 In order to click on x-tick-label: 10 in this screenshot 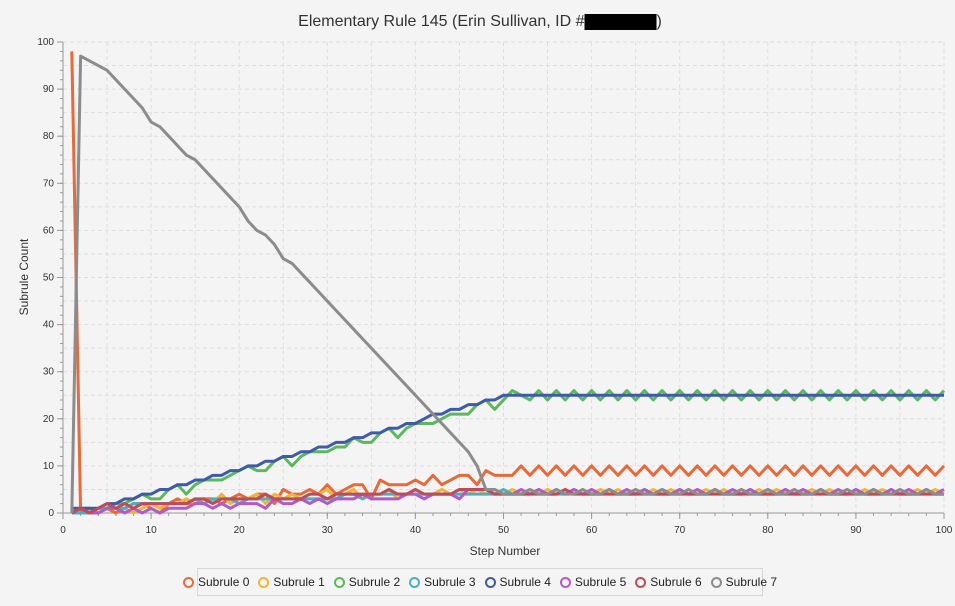, I will do `click(152, 530)`.